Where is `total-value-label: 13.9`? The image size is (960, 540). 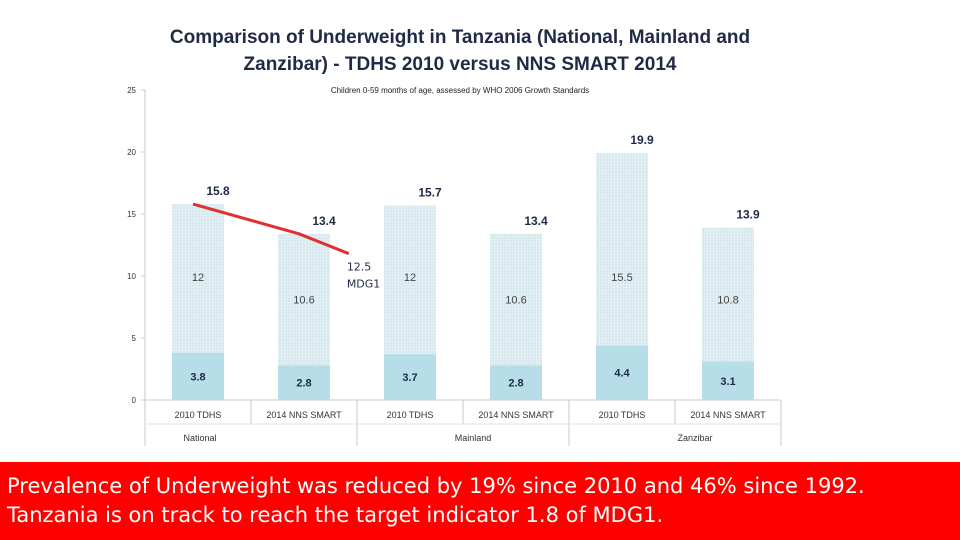 total-value-label: 13.9 is located at coordinates (748, 215).